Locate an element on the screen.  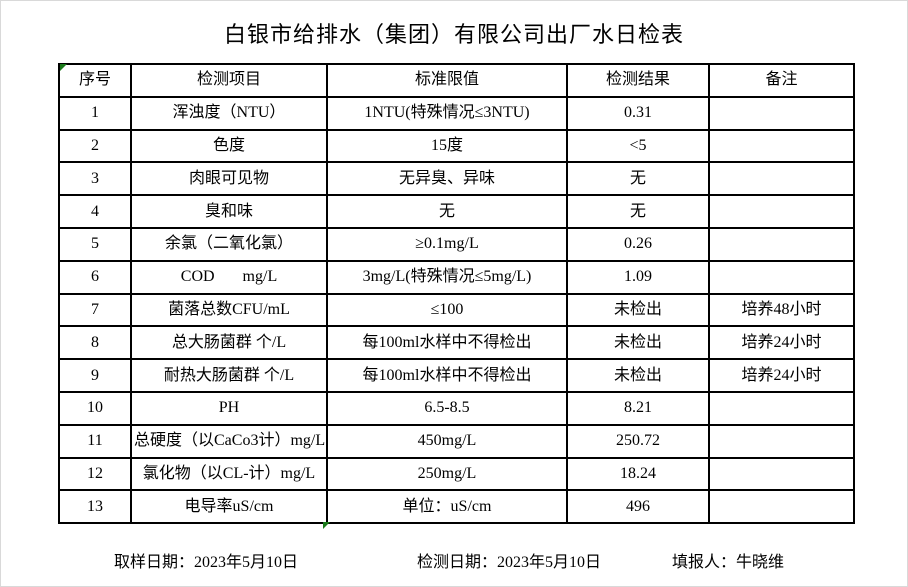
table-row: 5 余氯（二氧化氯） ≥0.1mg/L 0.26 is located at coordinates (456, 244).